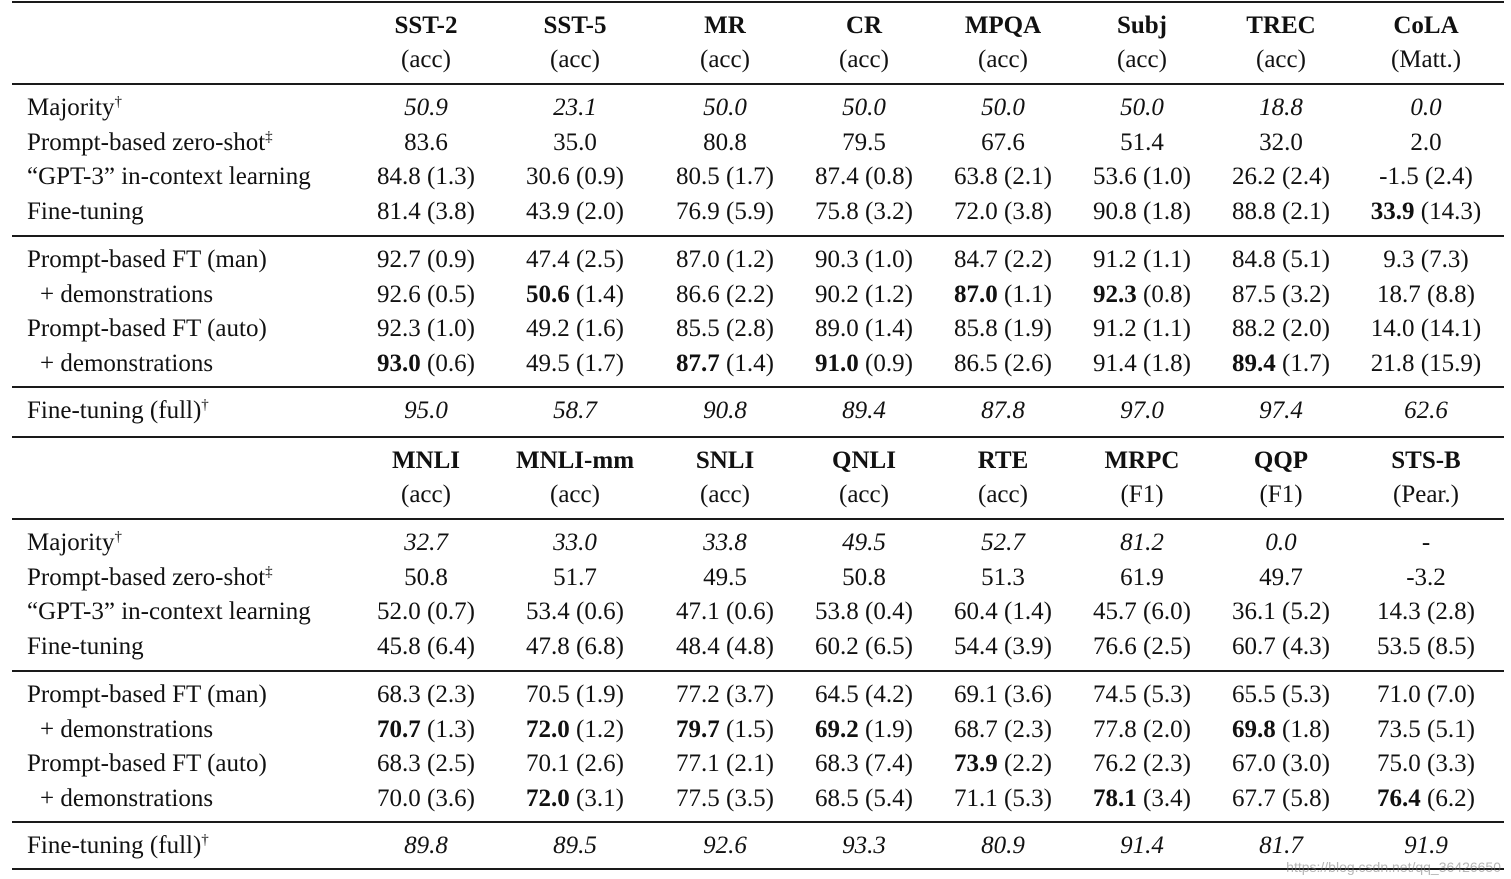  I want to click on table-cell: 68.3 (2.3), so click(426, 695).